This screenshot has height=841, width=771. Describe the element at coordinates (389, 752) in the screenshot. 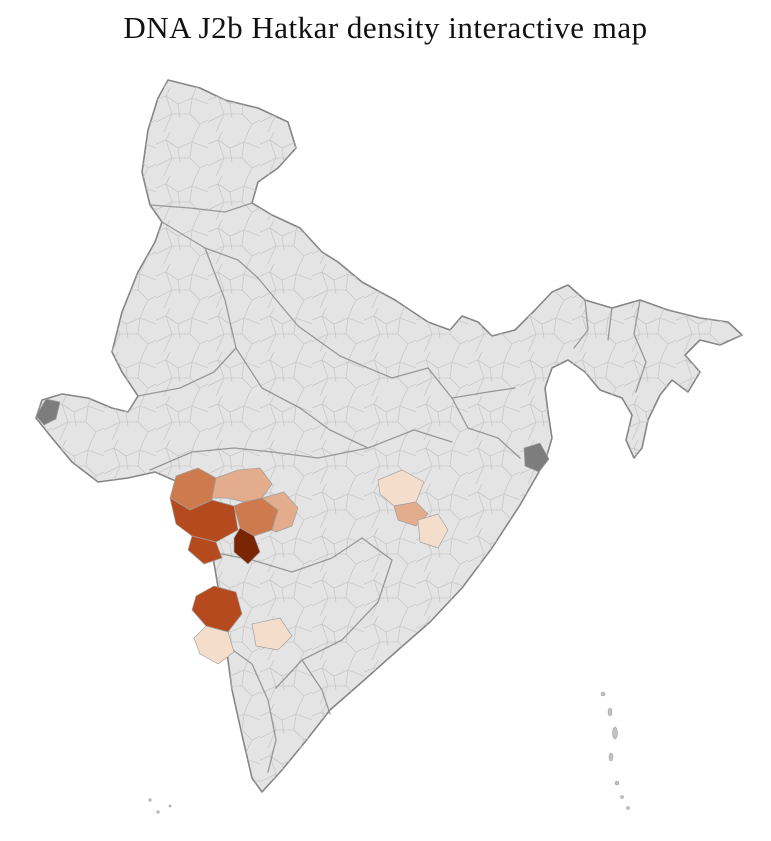

I see `islands` at that location.